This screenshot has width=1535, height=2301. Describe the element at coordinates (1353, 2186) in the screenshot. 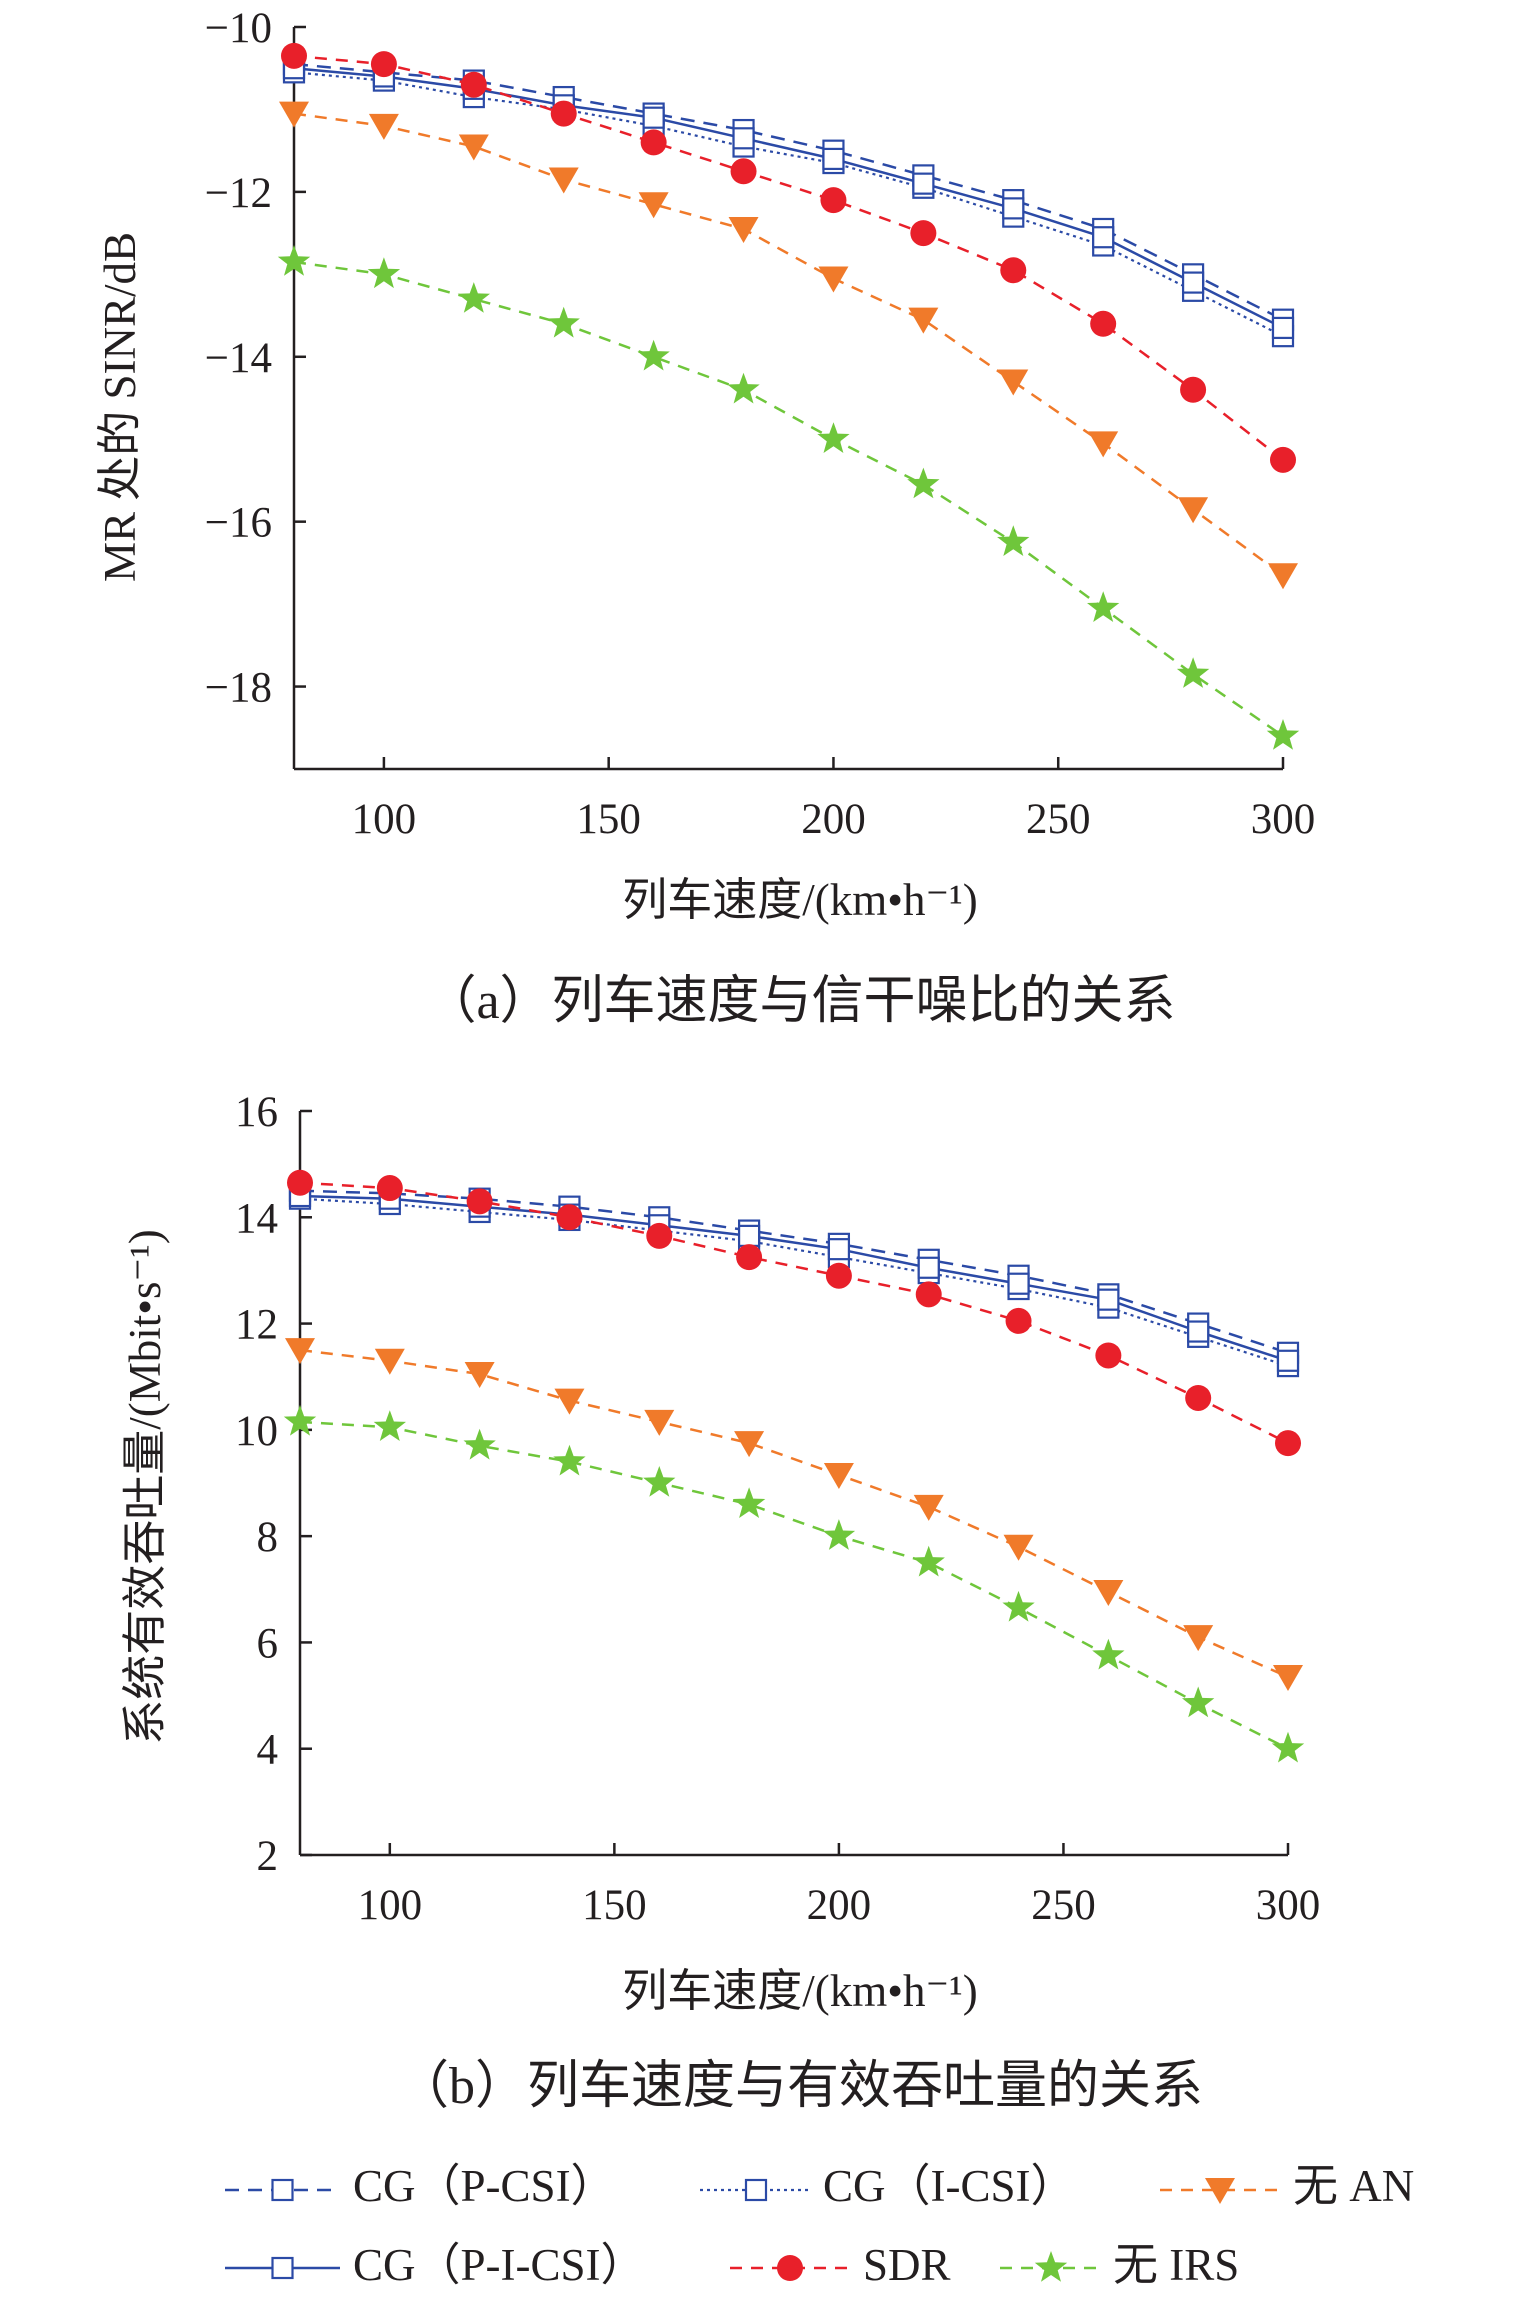

I see `legend-label-no-an: 无 AN` at that location.